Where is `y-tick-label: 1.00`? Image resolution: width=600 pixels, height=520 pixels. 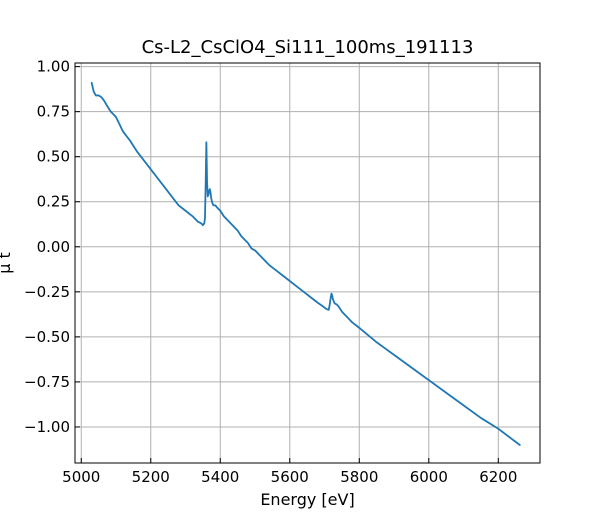
y-tick-label: 1.00 is located at coordinates (53, 67).